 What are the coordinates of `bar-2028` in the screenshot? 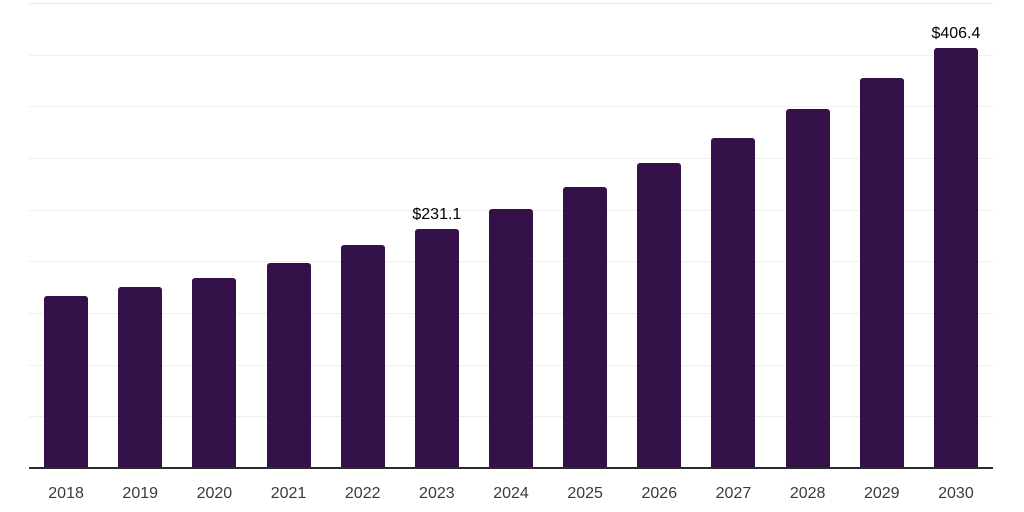 It's located at (807, 288).